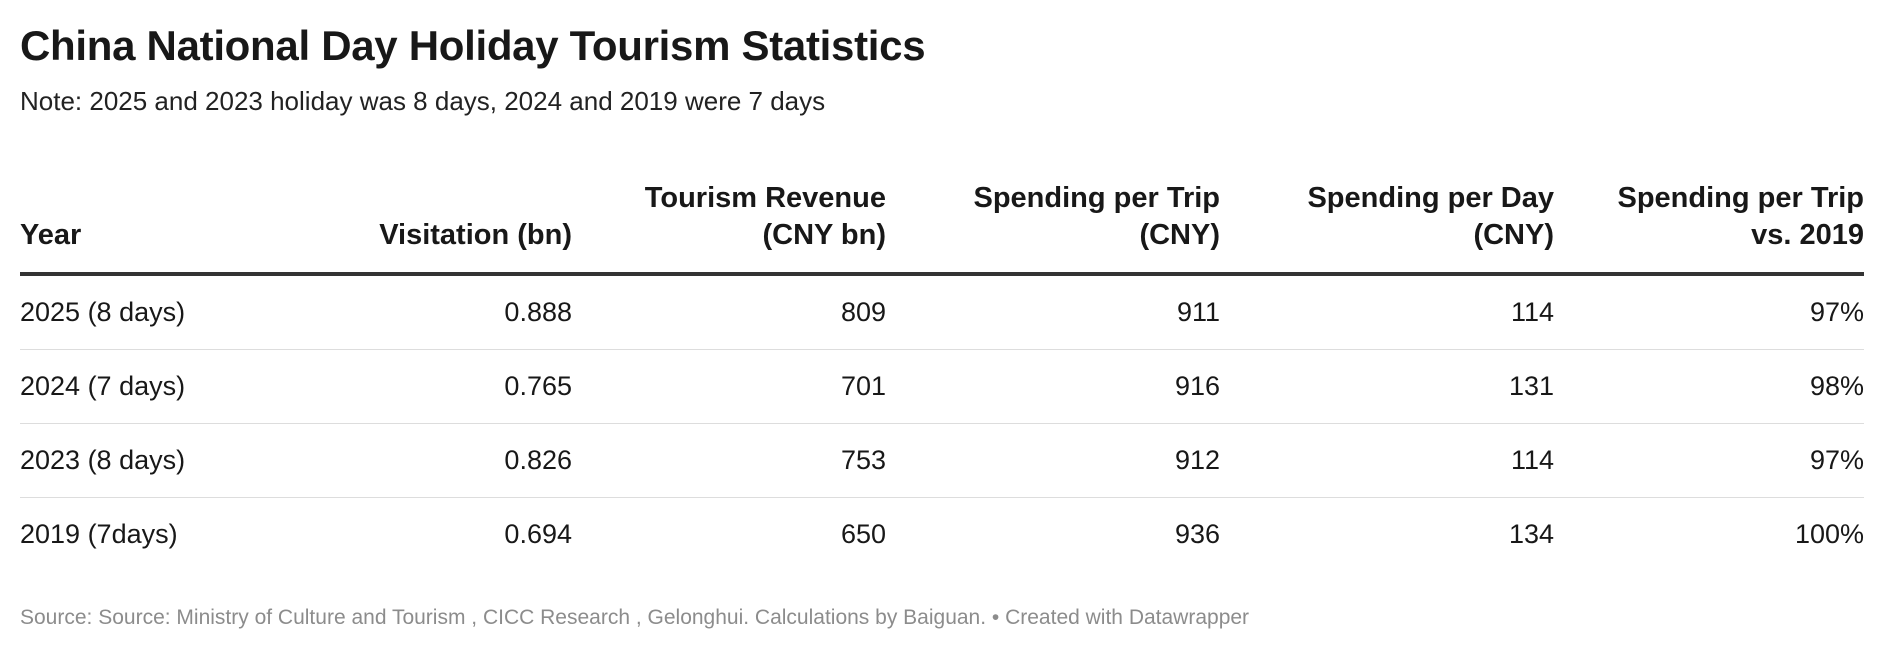 The height and width of the screenshot is (652, 1884). Describe the element at coordinates (1053, 223) in the screenshot. I see `header-spending-per-trip: Spending per Trip (CNY)` at that location.